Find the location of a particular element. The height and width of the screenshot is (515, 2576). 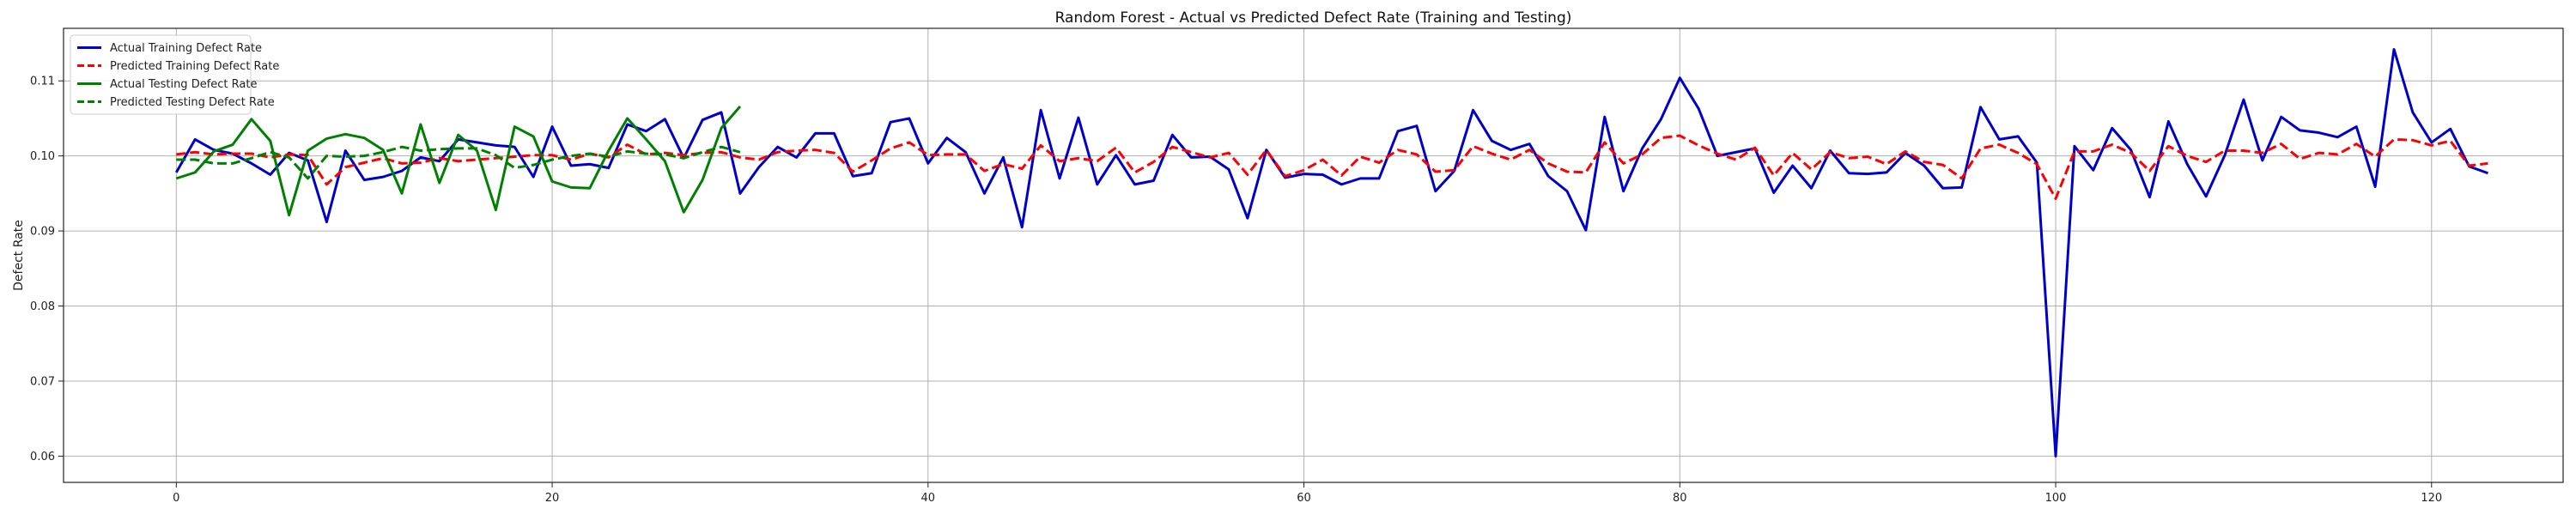

legend-box is located at coordinates (161, 74).